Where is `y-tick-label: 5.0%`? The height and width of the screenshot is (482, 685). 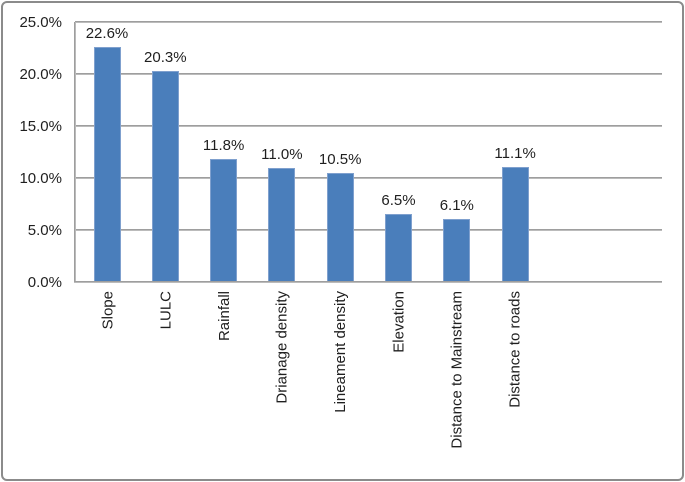 y-tick-label: 5.0% is located at coordinates (44, 230).